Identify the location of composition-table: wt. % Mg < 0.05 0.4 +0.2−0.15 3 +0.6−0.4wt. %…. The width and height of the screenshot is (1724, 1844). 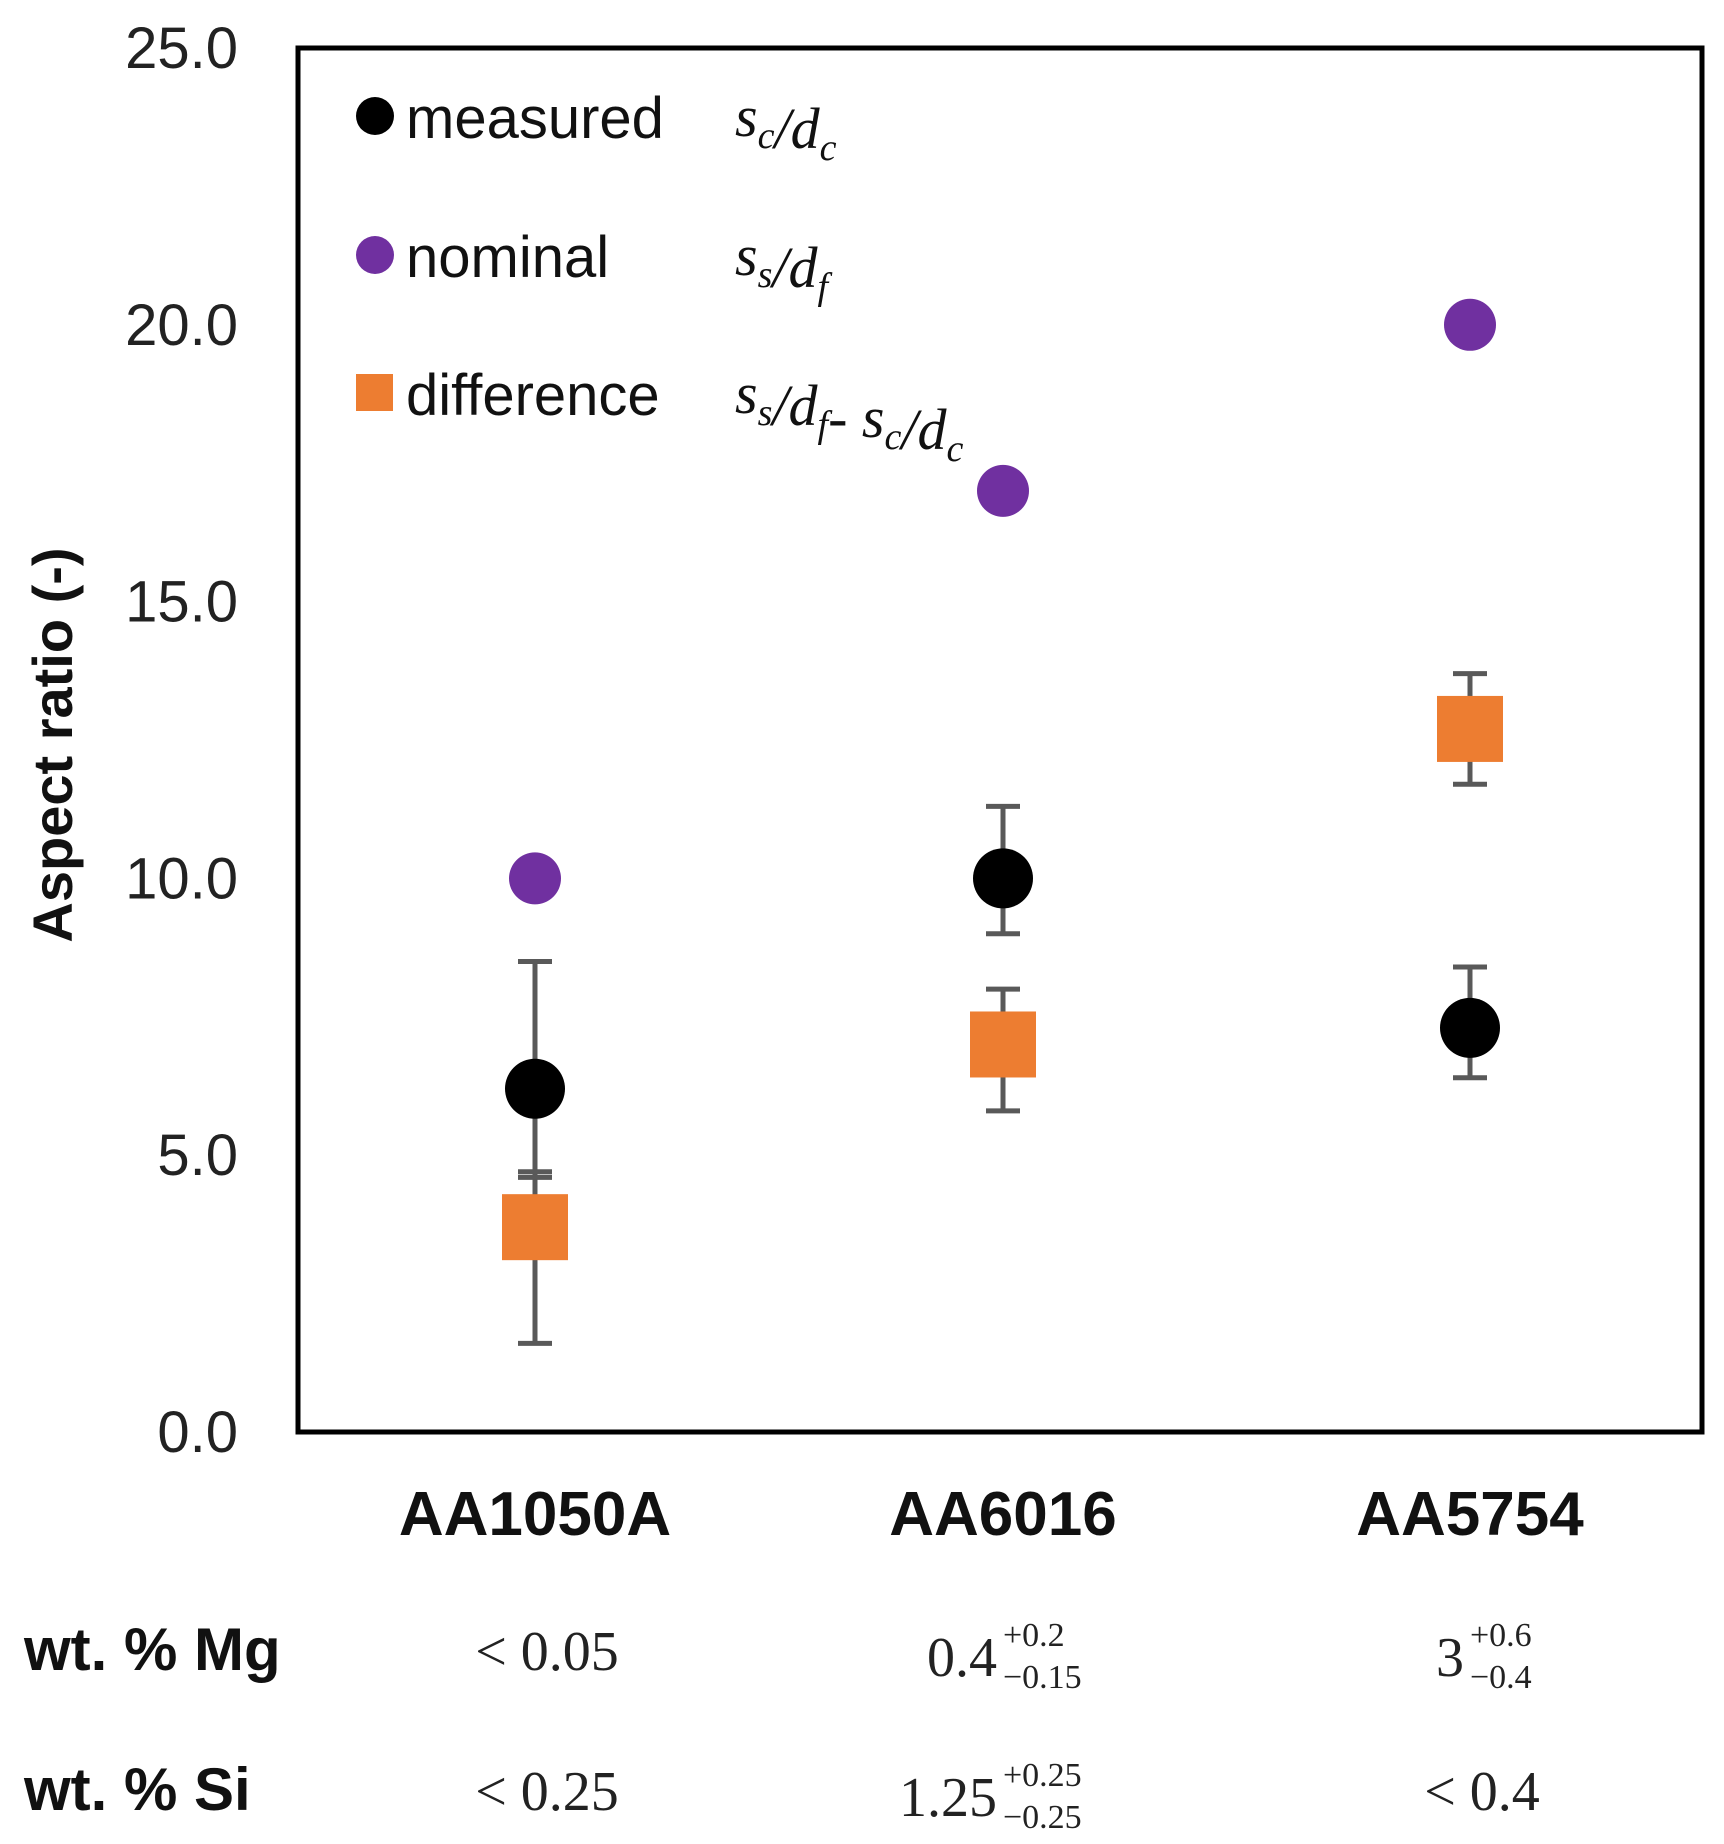
(781, 1726).